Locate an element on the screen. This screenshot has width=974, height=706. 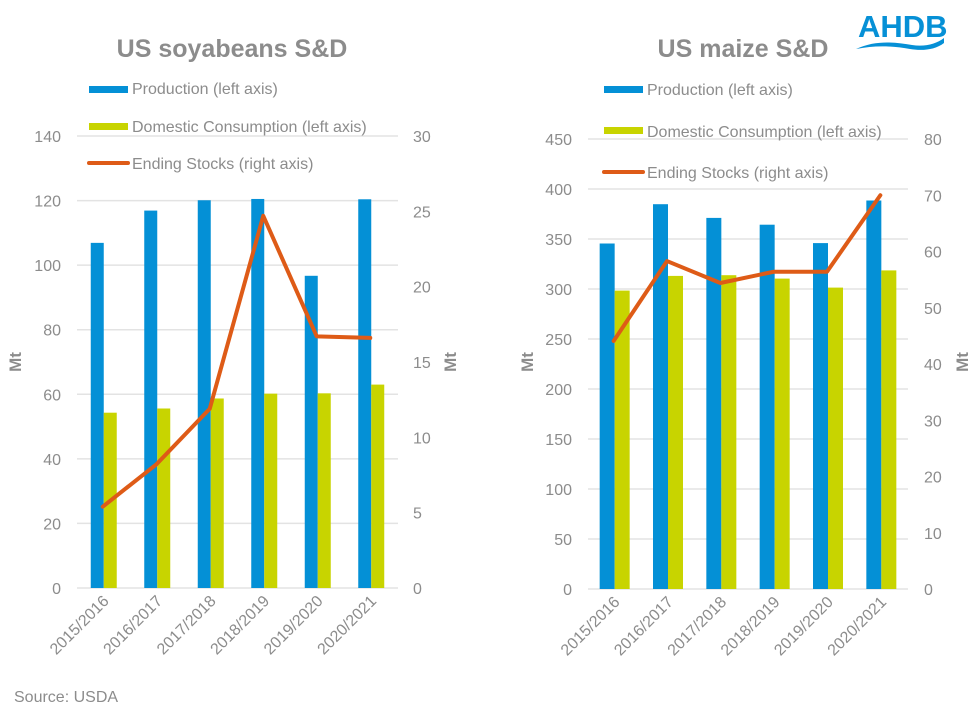
right-axis-ticks: 0 5 10 15 20 25 30 is located at coordinates (422, 363).